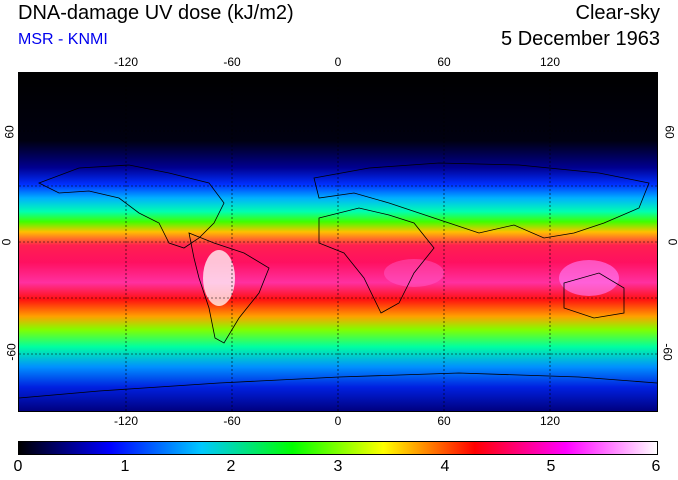  Describe the element at coordinates (232, 62) in the screenshot. I see `lon-label-top: -60` at that location.